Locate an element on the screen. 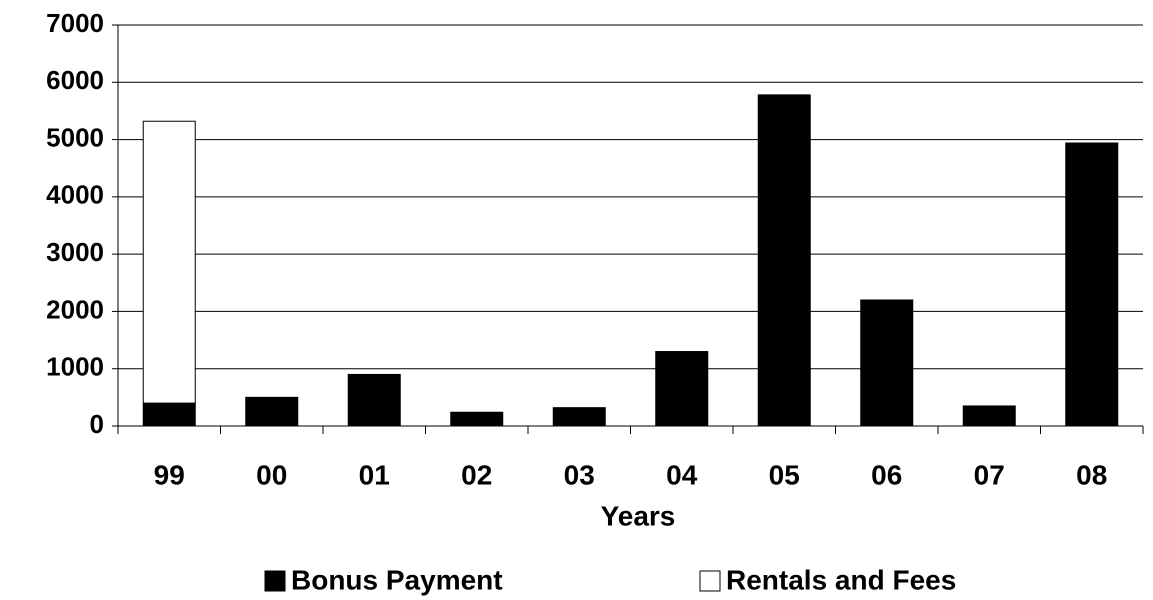  x-tick-label: 03 is located at coordinates (579, 474).